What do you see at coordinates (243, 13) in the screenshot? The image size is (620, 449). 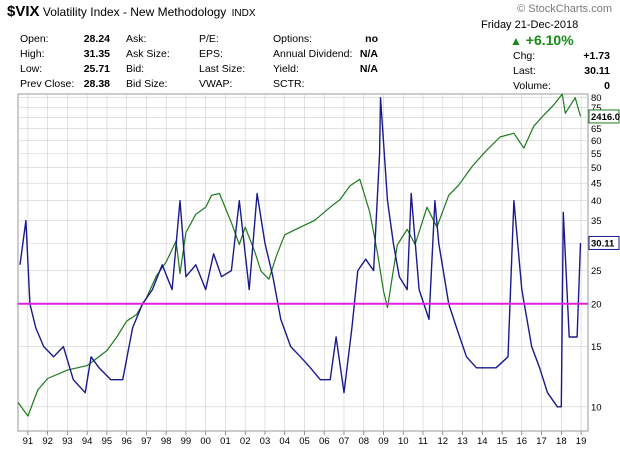 I see `exchange: INDX` at bounding box center [243, 13].